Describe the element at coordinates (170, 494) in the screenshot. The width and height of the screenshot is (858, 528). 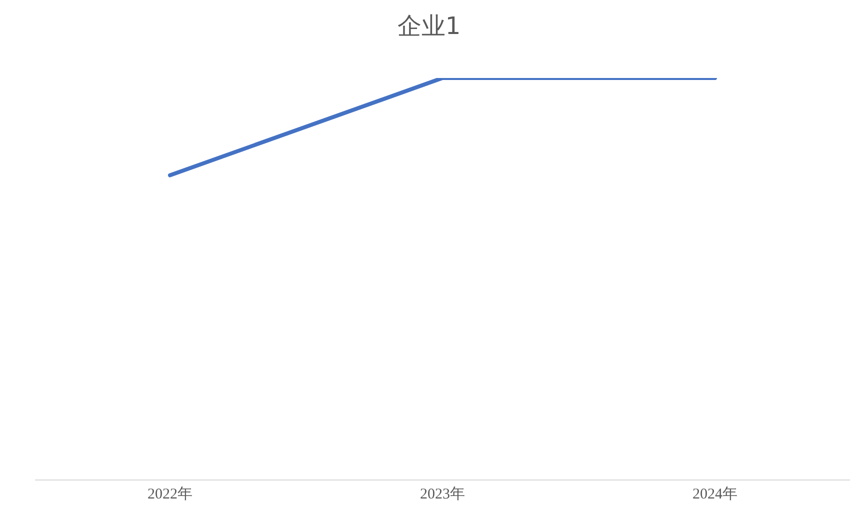
I see `x-tick-label: 2022年` at that location.